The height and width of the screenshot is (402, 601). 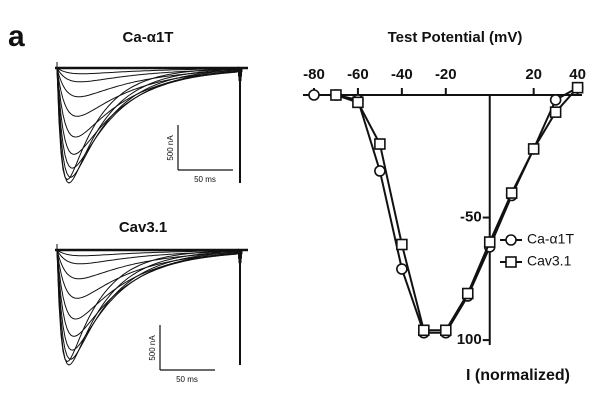 I want to click on y-axis-title: I (normalized), so click(x=518, y=375).